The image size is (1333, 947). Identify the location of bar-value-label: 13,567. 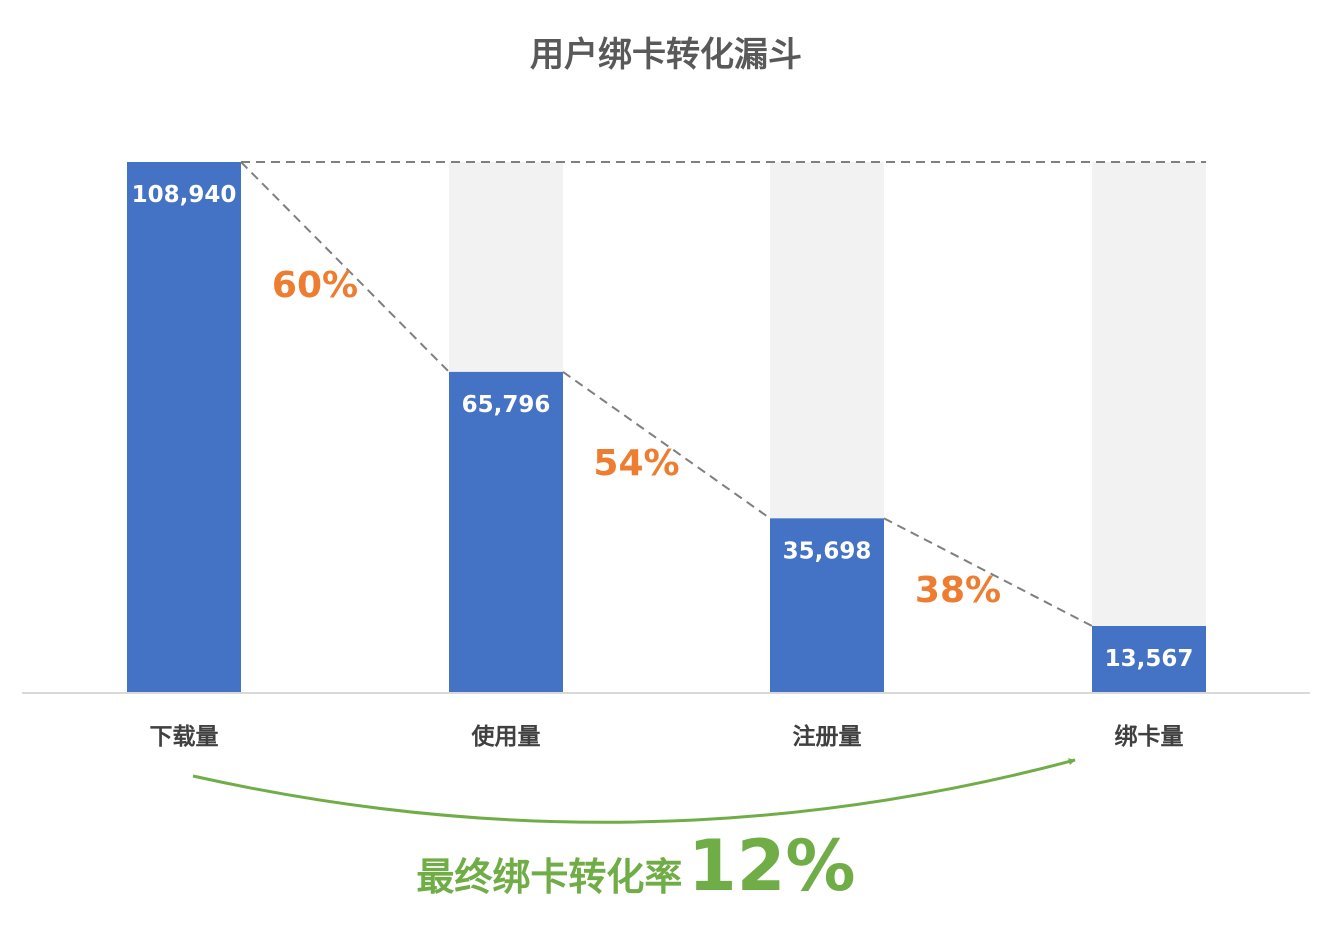
(1149, 659).